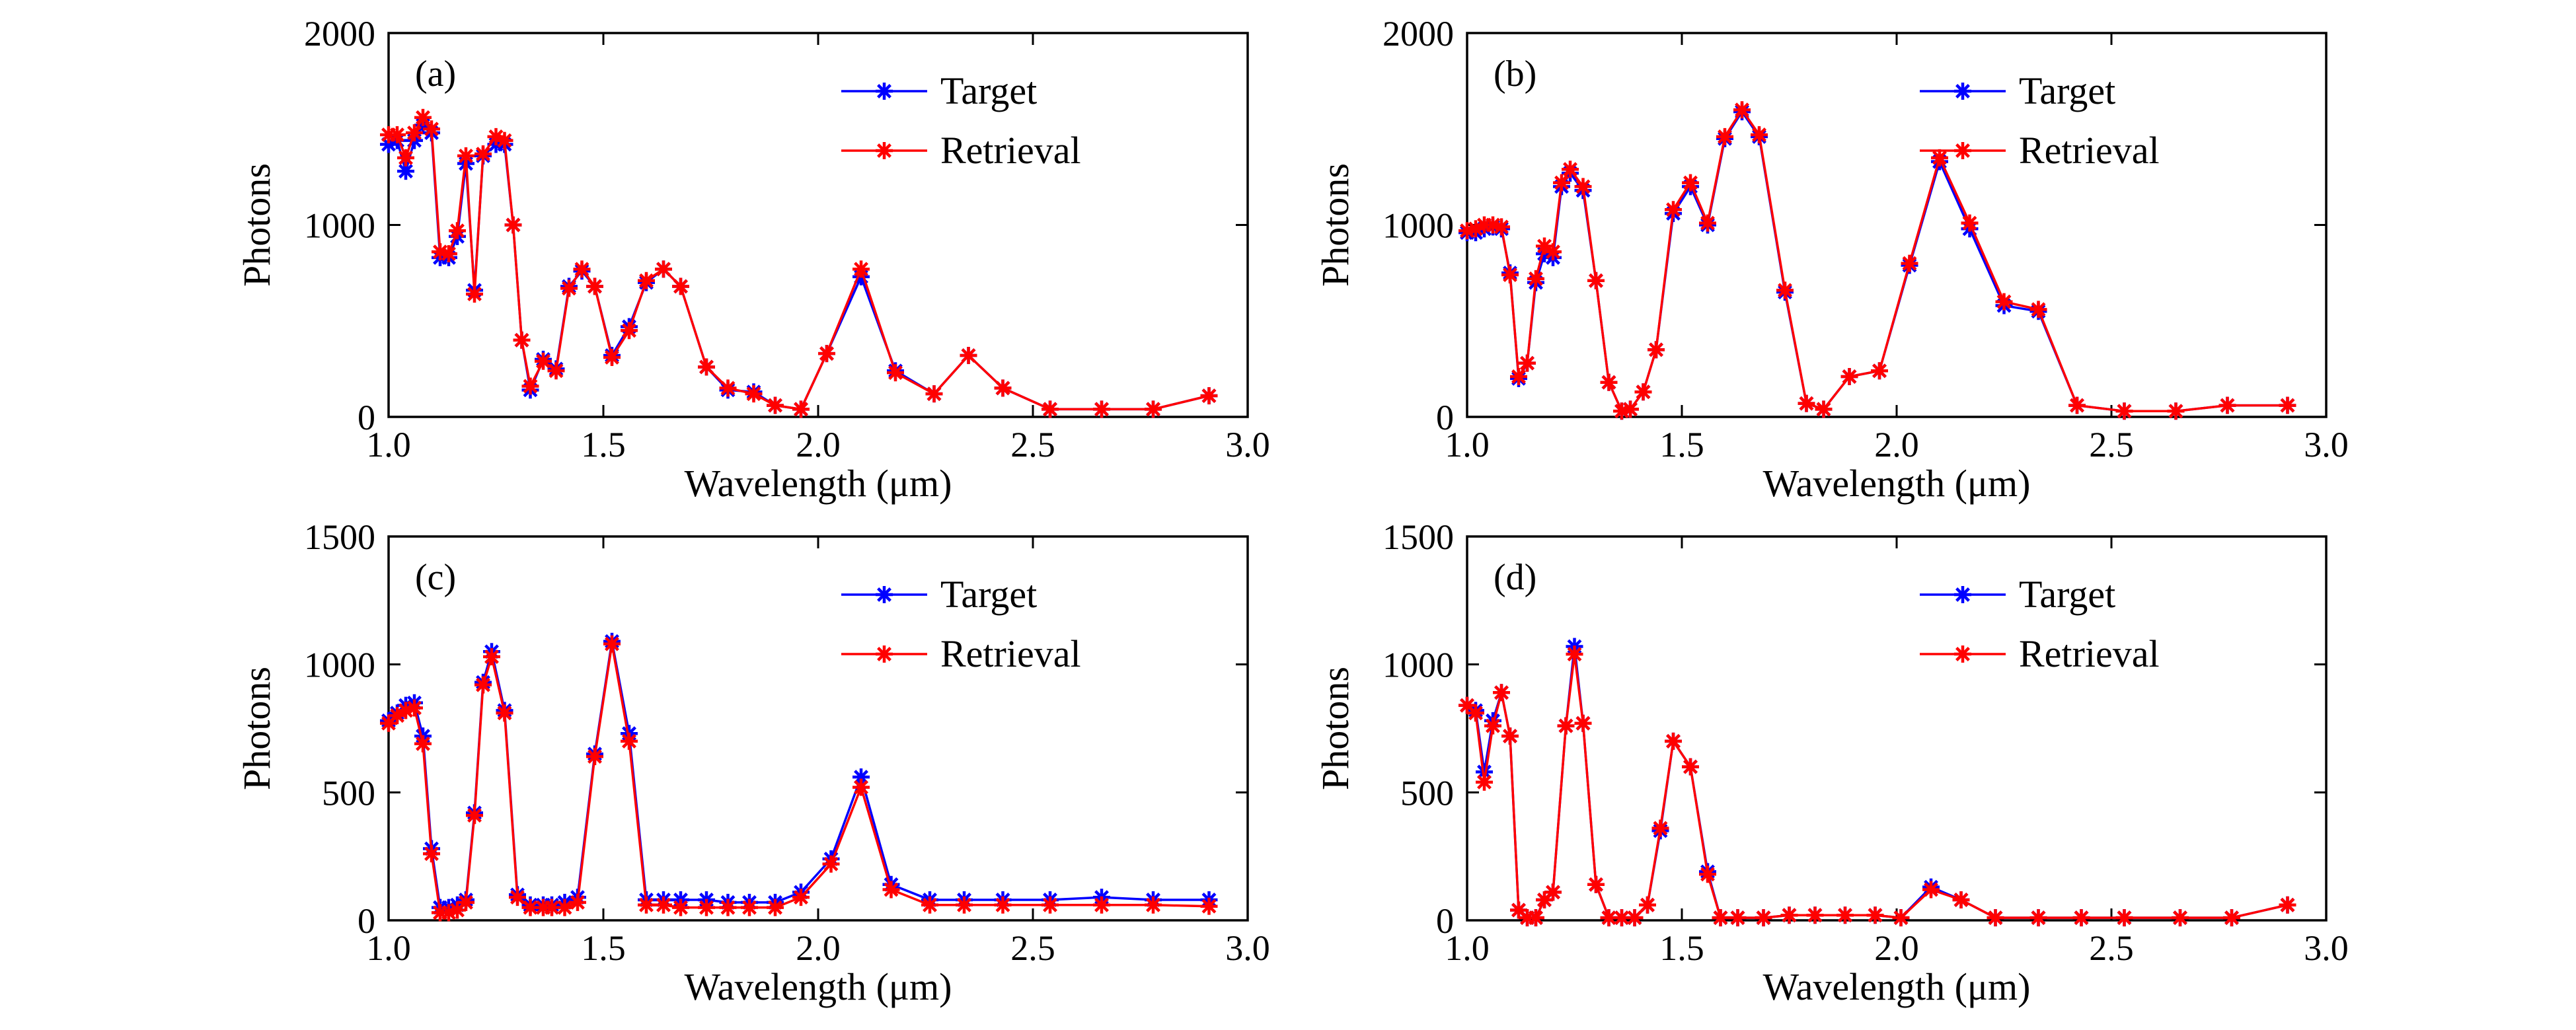  I want to click on legend-label-target: Target, so click(988, 90).